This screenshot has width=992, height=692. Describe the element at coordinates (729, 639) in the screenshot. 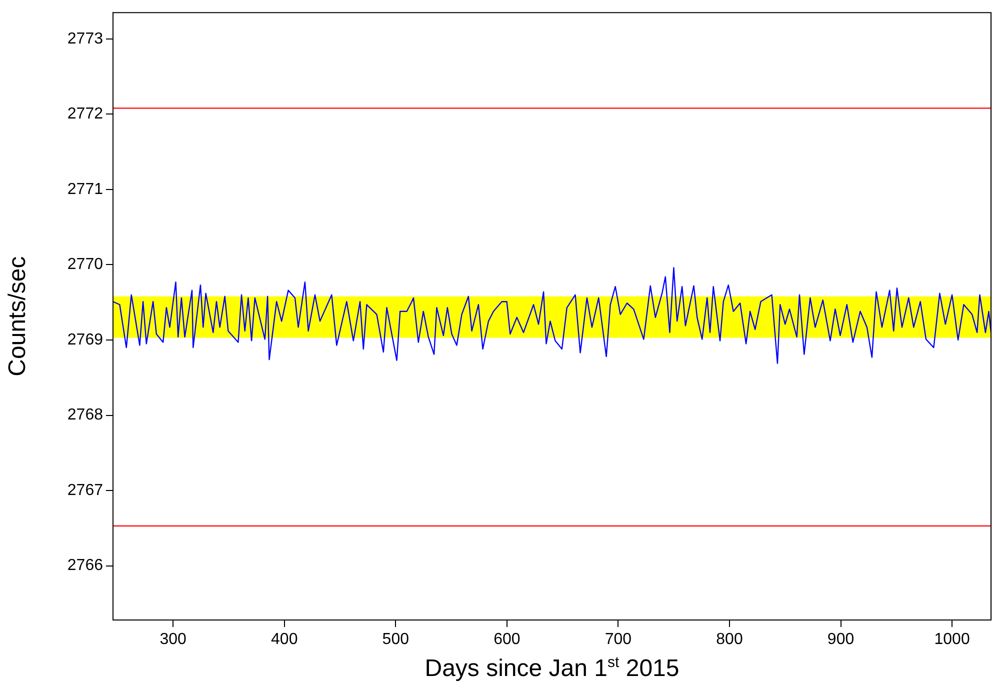

I see `x-tick-label: 800` at that location.